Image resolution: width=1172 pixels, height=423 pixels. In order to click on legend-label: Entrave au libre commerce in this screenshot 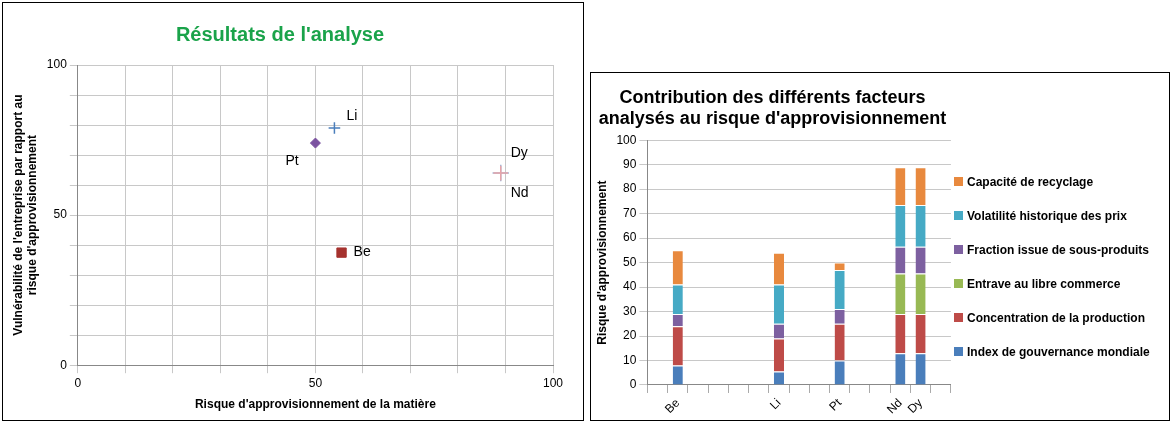, I will do `click(1044, 283)`.